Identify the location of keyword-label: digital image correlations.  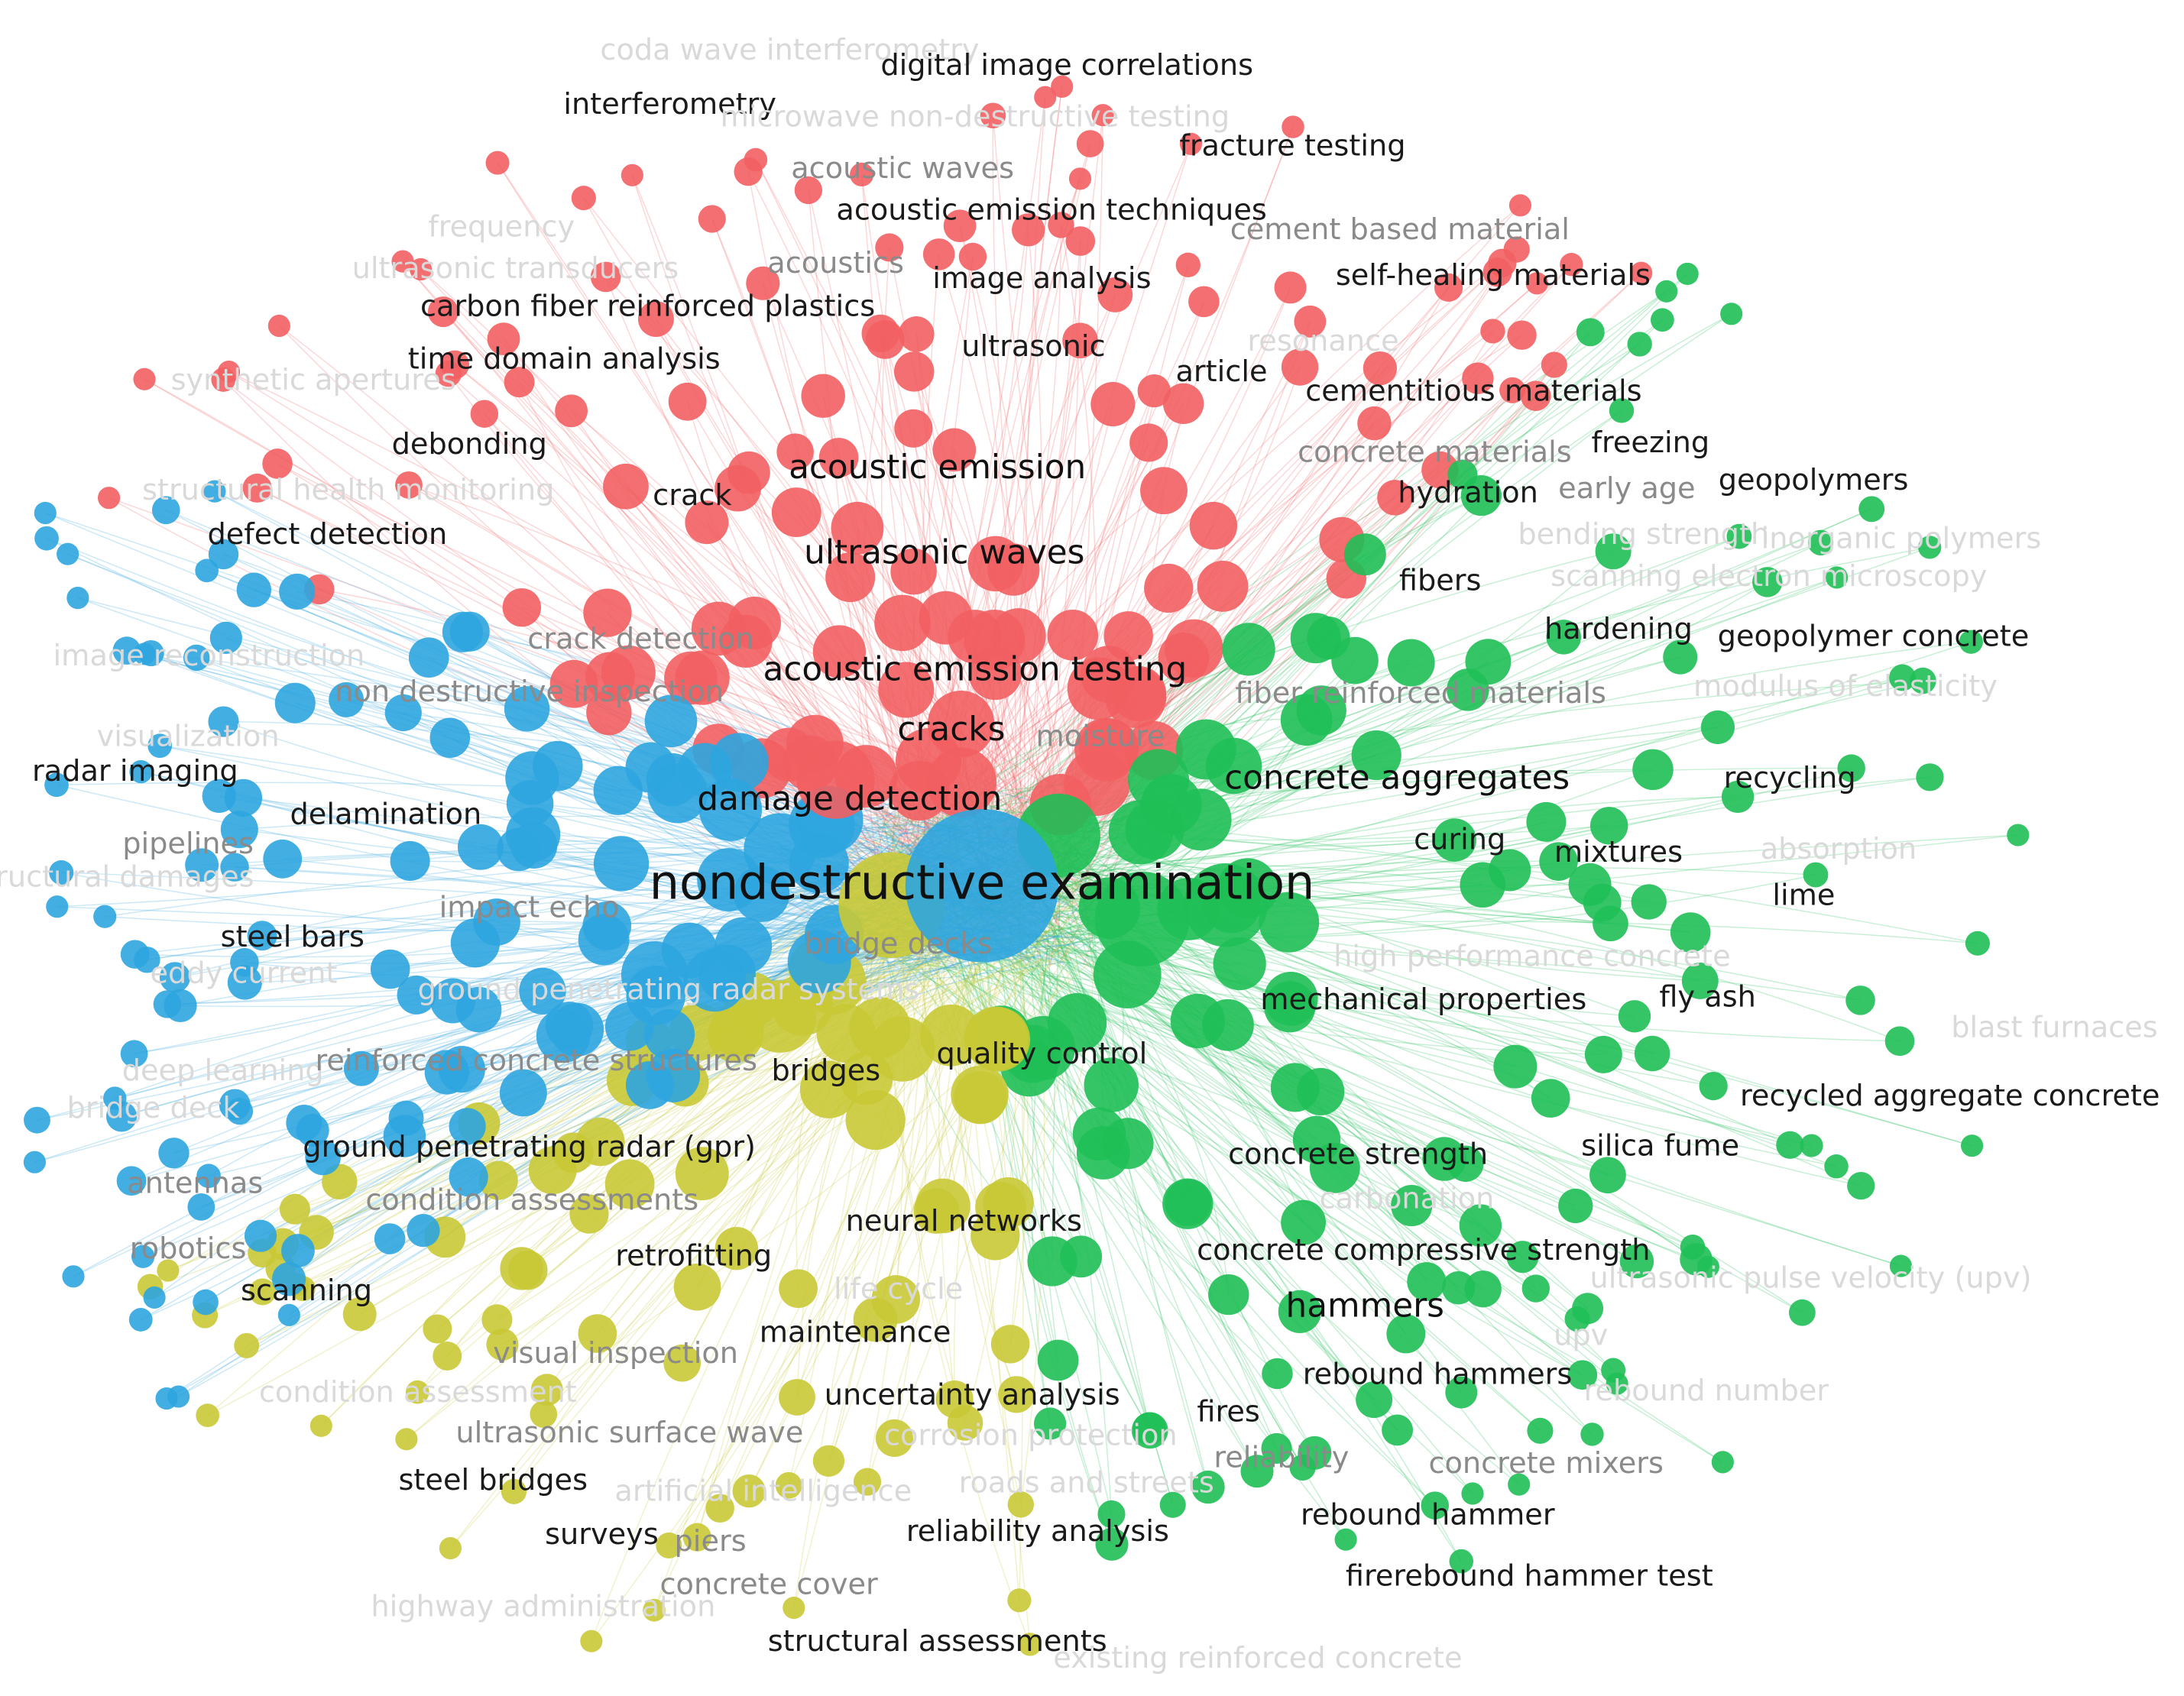
(1066, 65).